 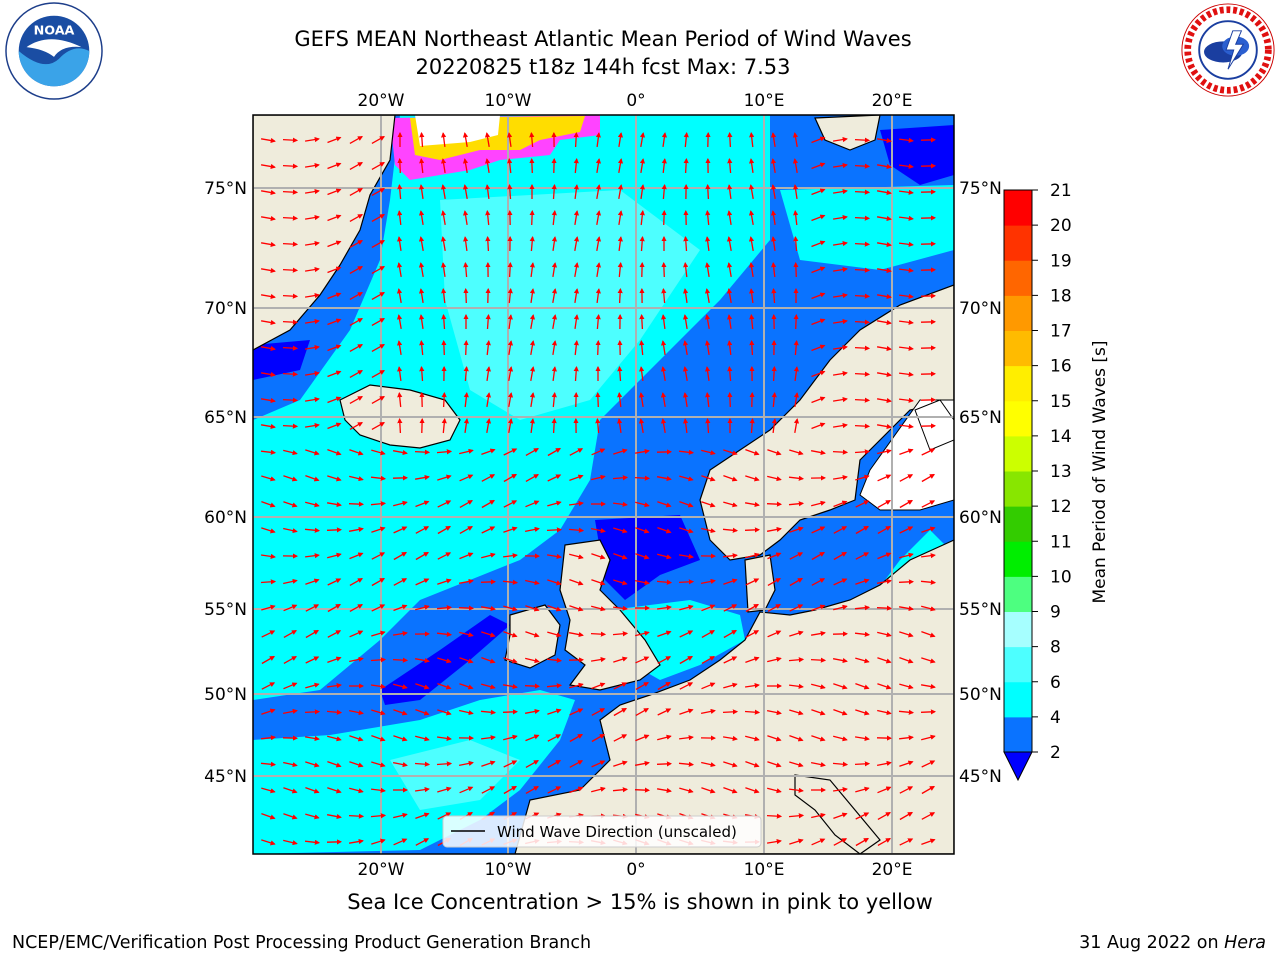 I want to click on colorbar-tick-label: 17, so click(x=1061, y=332).